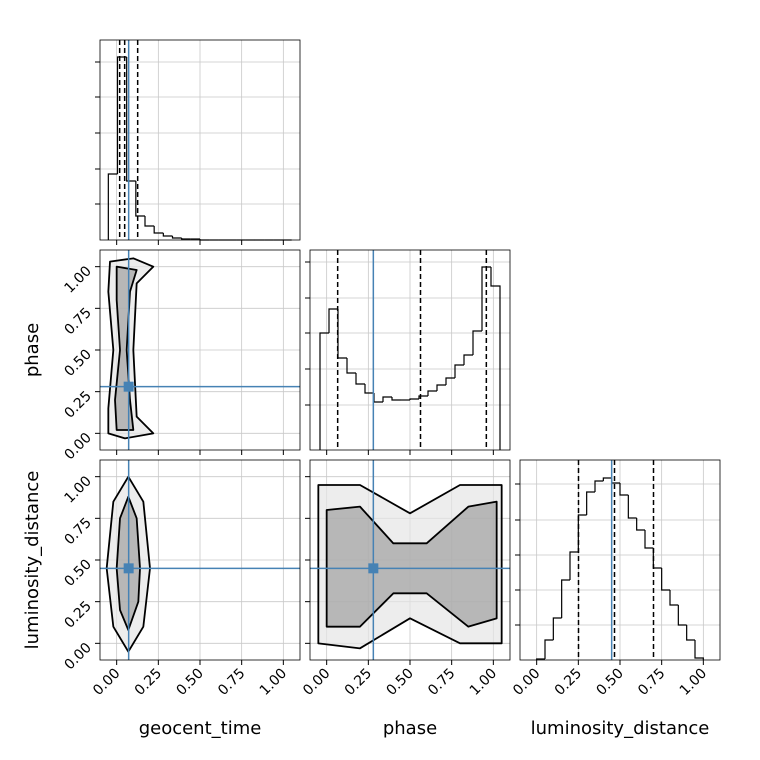  What do you see at coordinates (410, 728) in the screenshot?
I see `x-axis-label: phase` at bounding box center [410, 728].